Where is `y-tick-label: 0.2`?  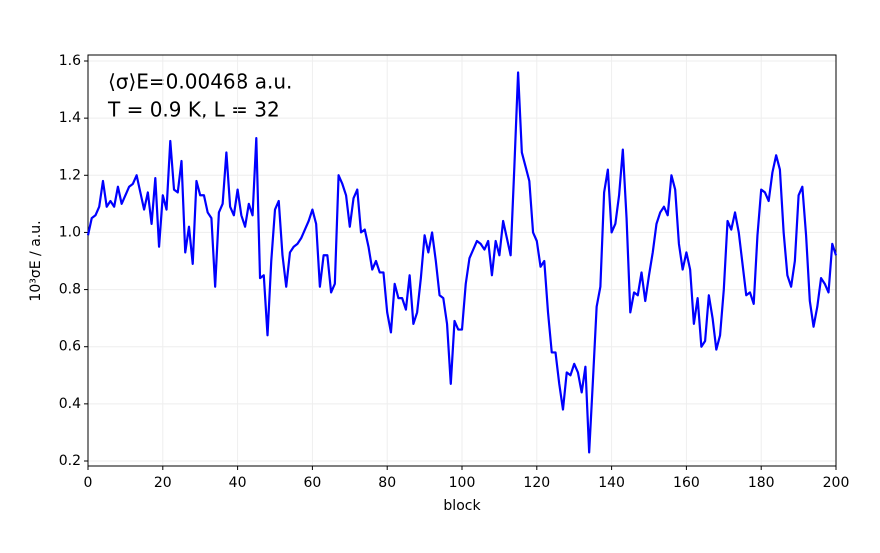 y-tick-label: 0.2 is located at coordinates (70, 461).